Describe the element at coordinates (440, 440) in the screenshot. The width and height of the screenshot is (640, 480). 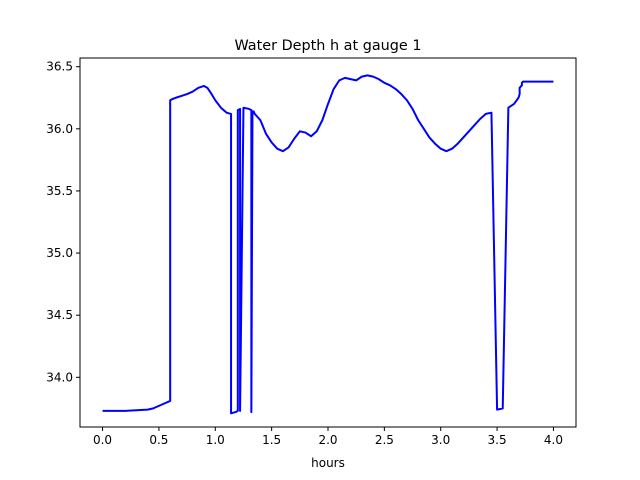
I see `x-tick-label: 3.0` at that location.